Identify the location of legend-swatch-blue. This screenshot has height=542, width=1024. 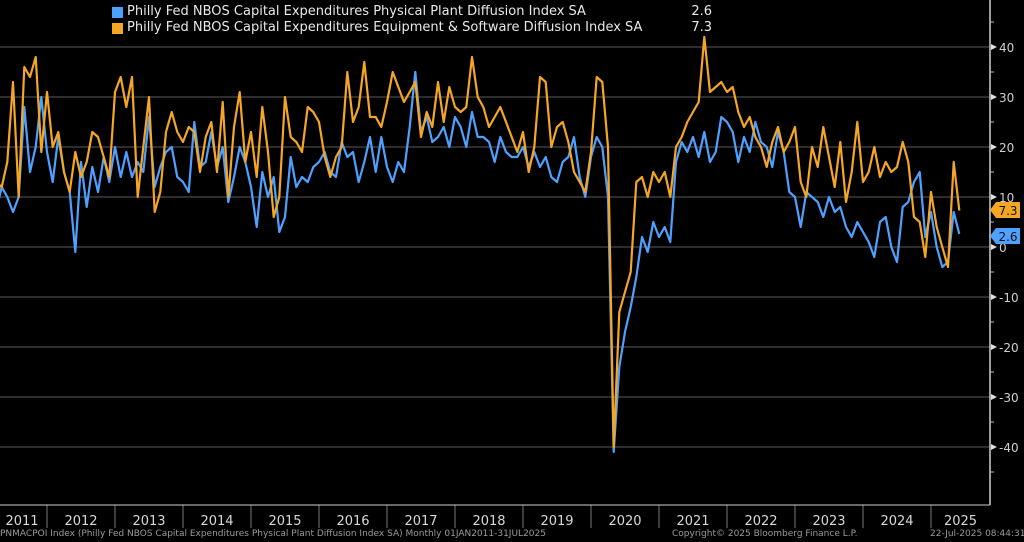
(117, 12).